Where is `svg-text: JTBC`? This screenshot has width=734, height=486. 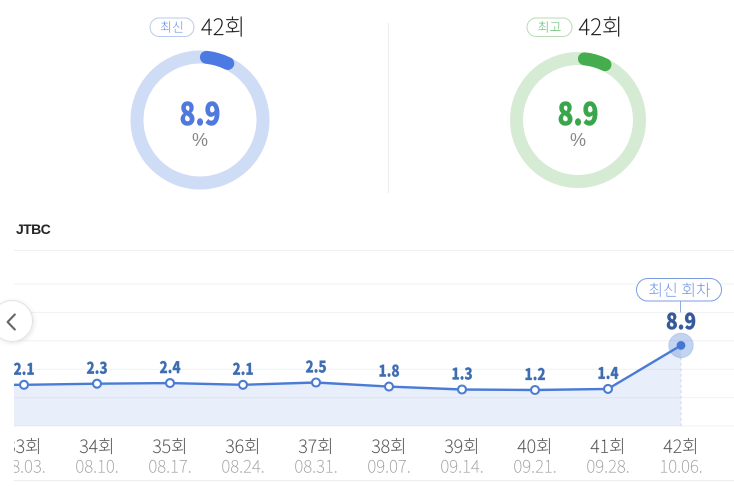 svg-text: JTBC is located at coordinates (33, 229).